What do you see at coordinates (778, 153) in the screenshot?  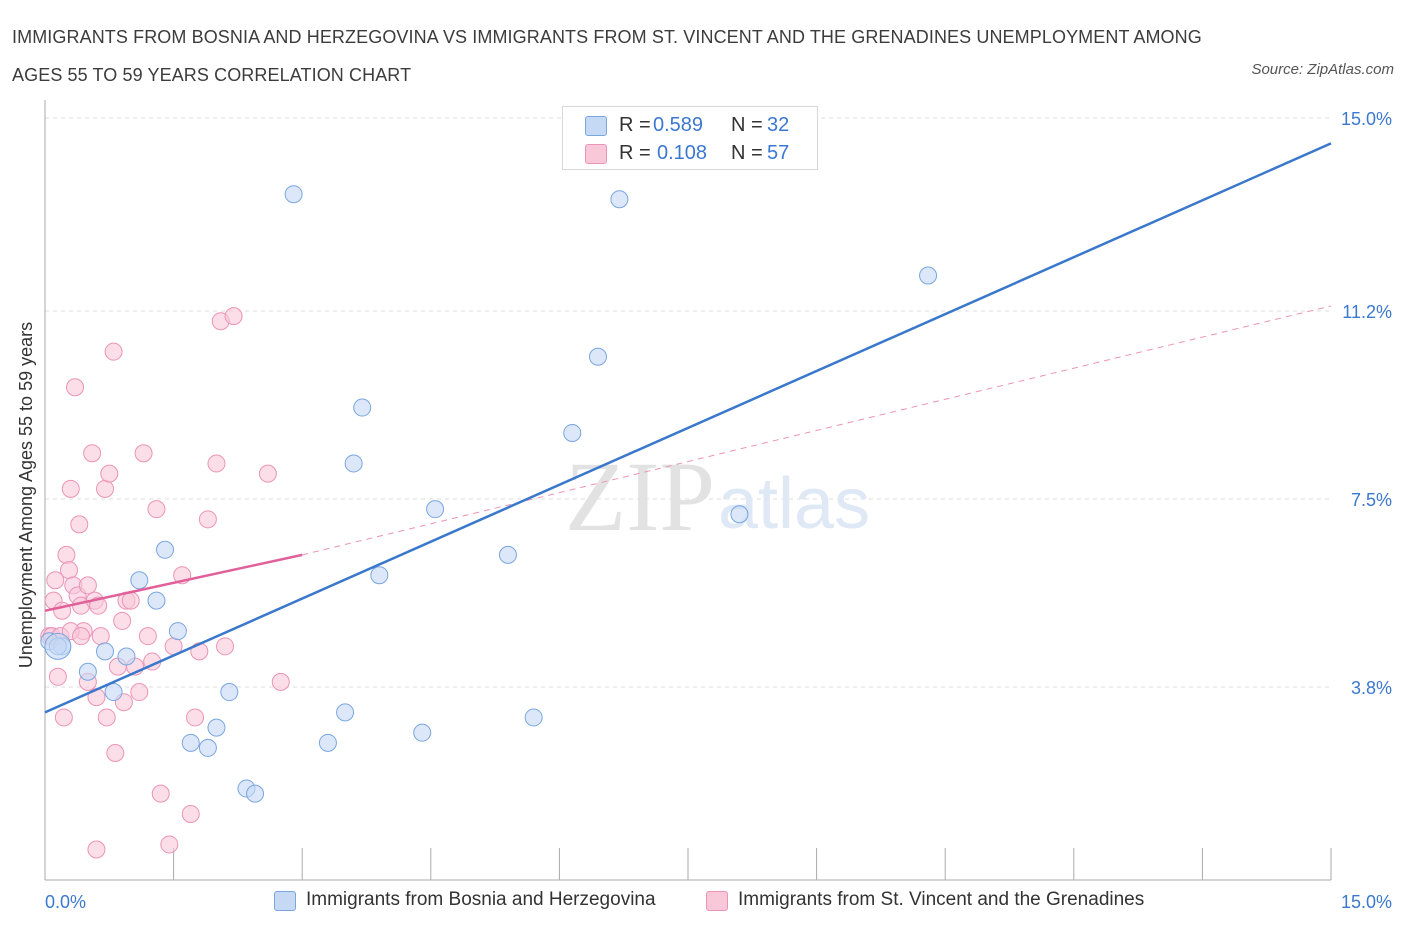 I see `legend-n-value: 57` at bounding box center [778, 153].